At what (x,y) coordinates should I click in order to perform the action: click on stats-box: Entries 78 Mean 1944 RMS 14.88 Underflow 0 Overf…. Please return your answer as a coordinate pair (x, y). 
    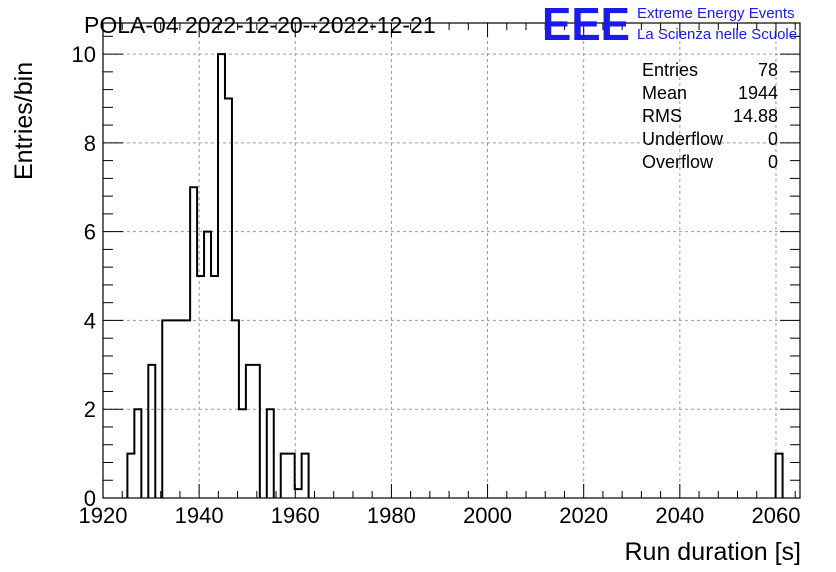
    Looking at the image, I should click on (710, 116).